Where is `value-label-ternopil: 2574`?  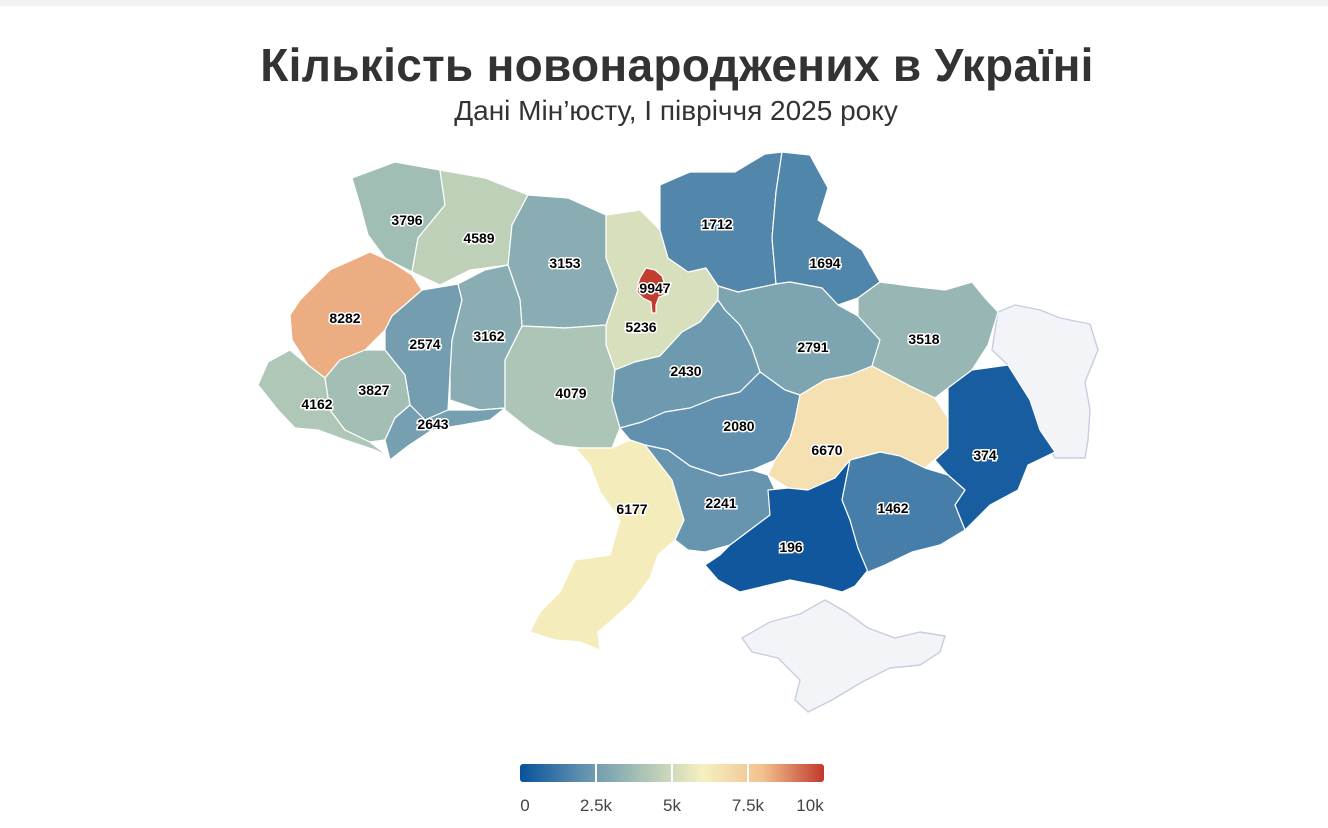
value-label-ternopil: 2574 is located at coordinates (424, 344).